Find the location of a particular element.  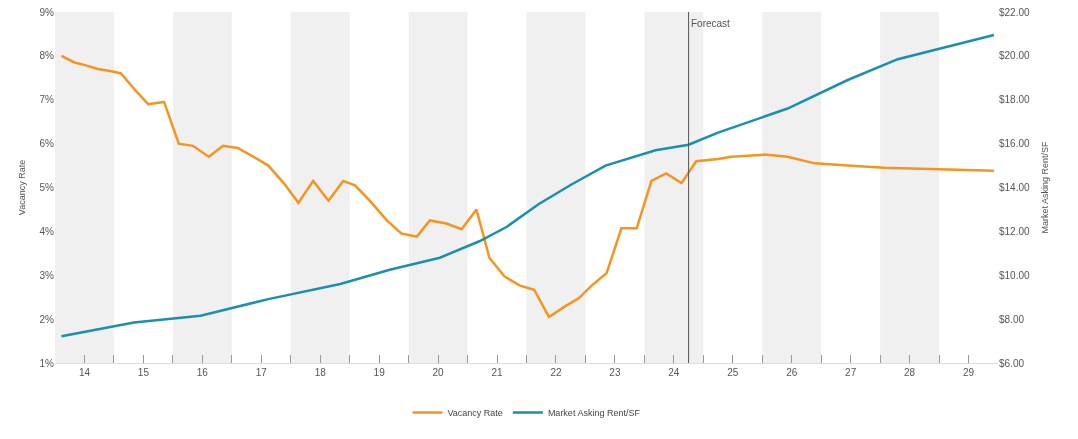

y2-tick-label: $18.00 is located at coordinates (1015, 100).